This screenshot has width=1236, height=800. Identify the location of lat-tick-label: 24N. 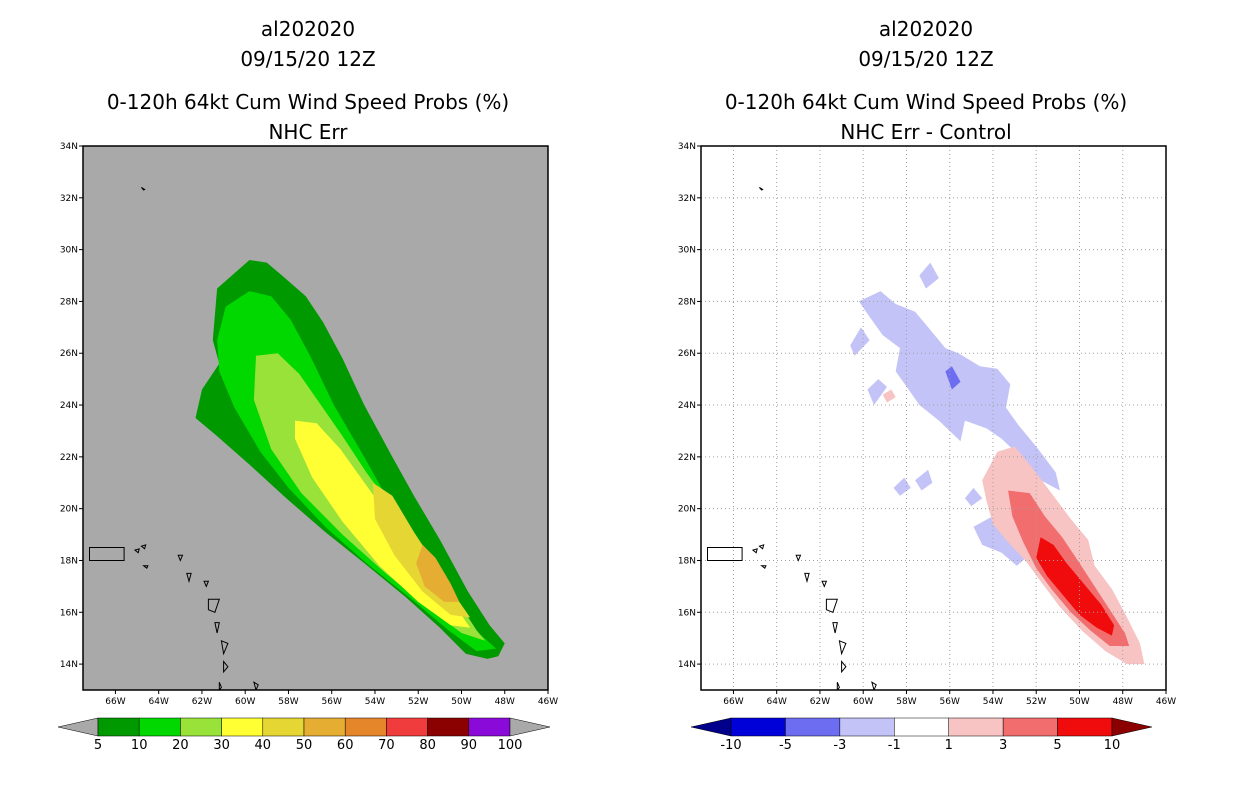
(687, 406).